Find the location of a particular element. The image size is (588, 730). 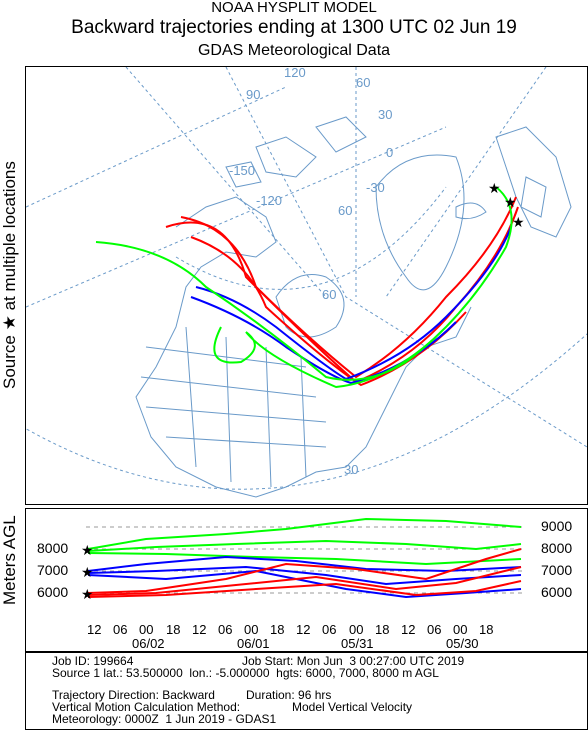

grid-label-minus30: -30 is located at coordinates (375, 187).